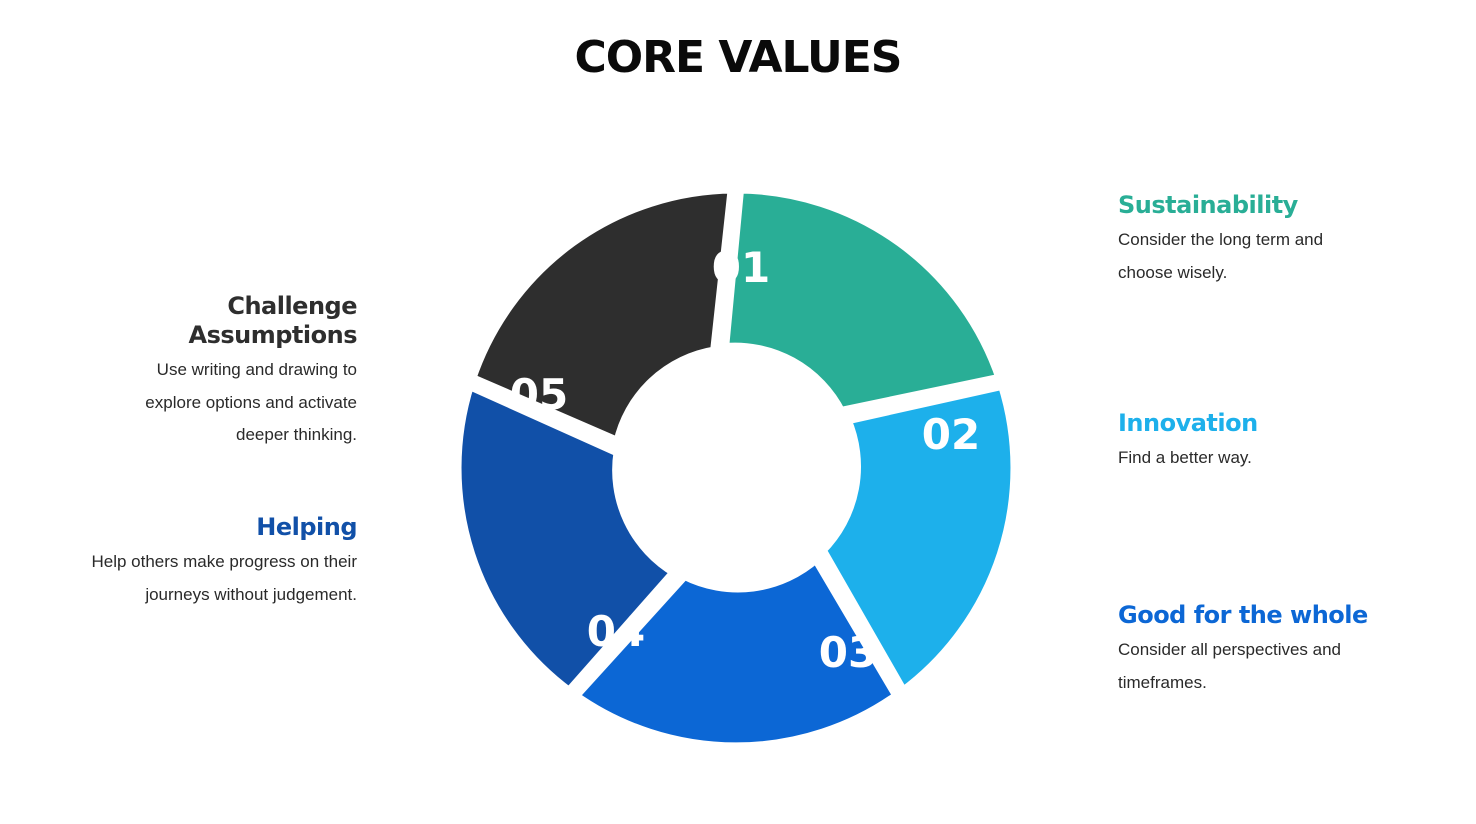  I want to click on segment-04-helping, so click(566, 538).